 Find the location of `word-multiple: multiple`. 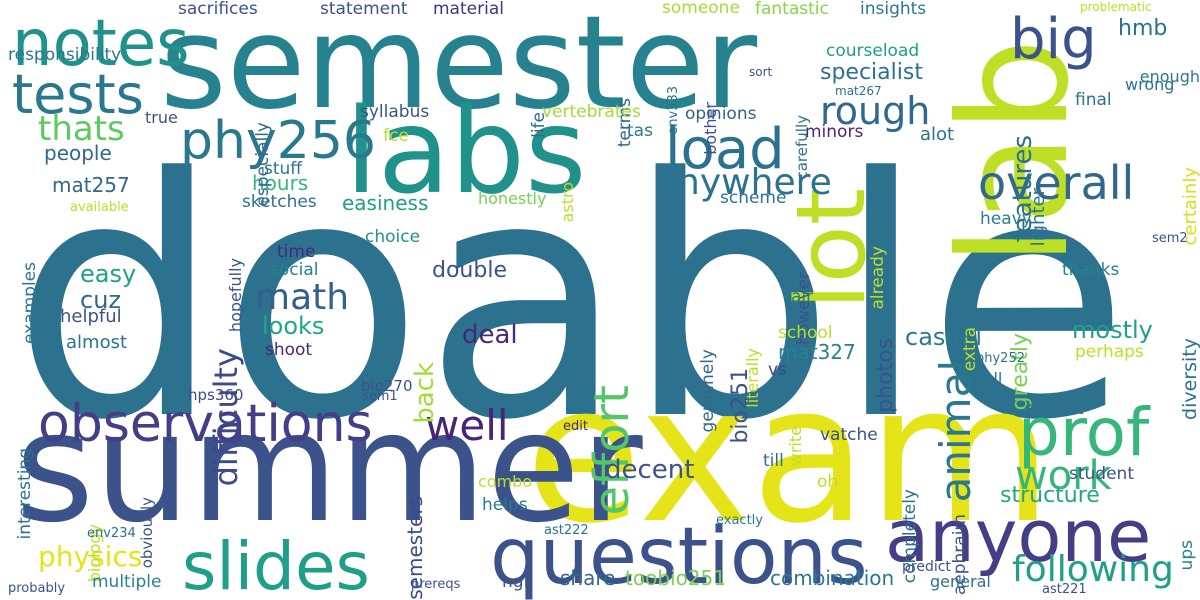

word-multiple: multiple is located at coordinates (127, 582).